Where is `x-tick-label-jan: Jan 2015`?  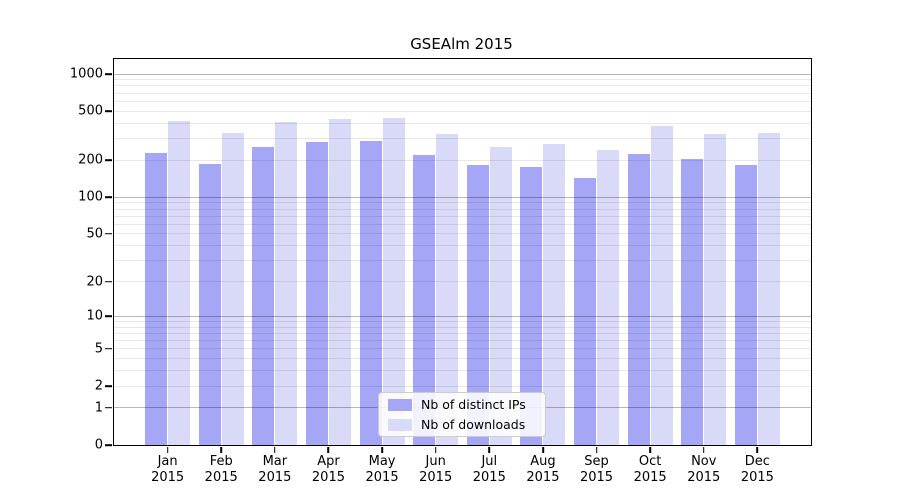 x-tick-label-jan: Jan 2015 is located at coordinates (167, 470).